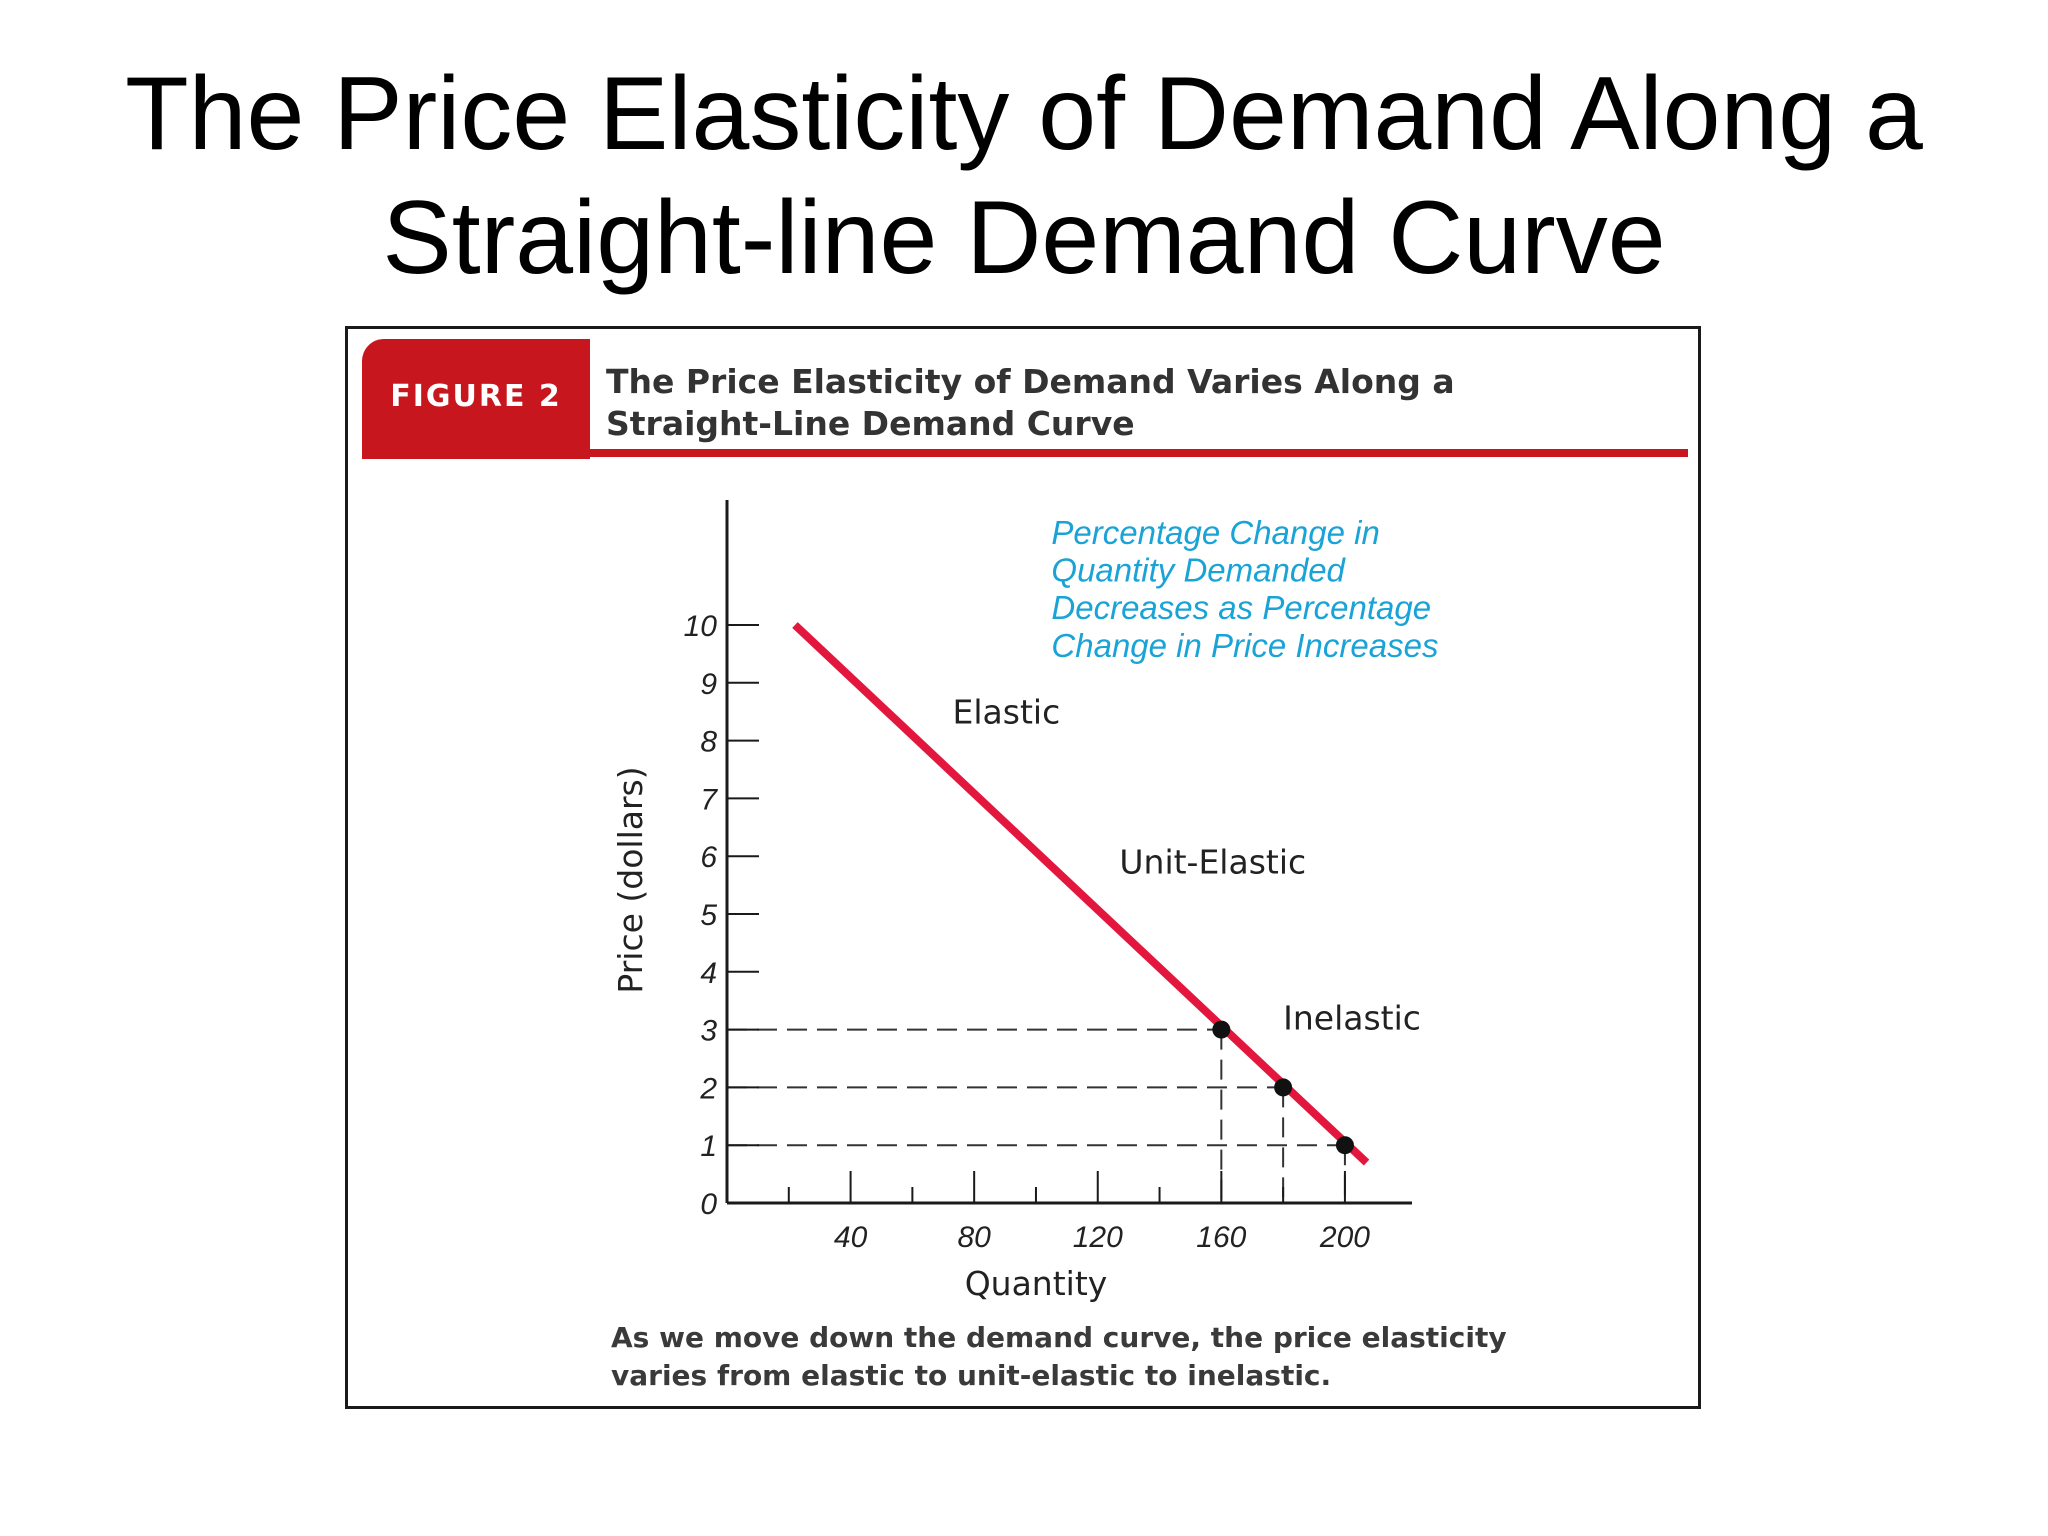 This screenshot has width=2048, height=1536. Describe the element at coordinates (708, 857) in the screenshot. I see `y-tick-label-6: 6` at that location.